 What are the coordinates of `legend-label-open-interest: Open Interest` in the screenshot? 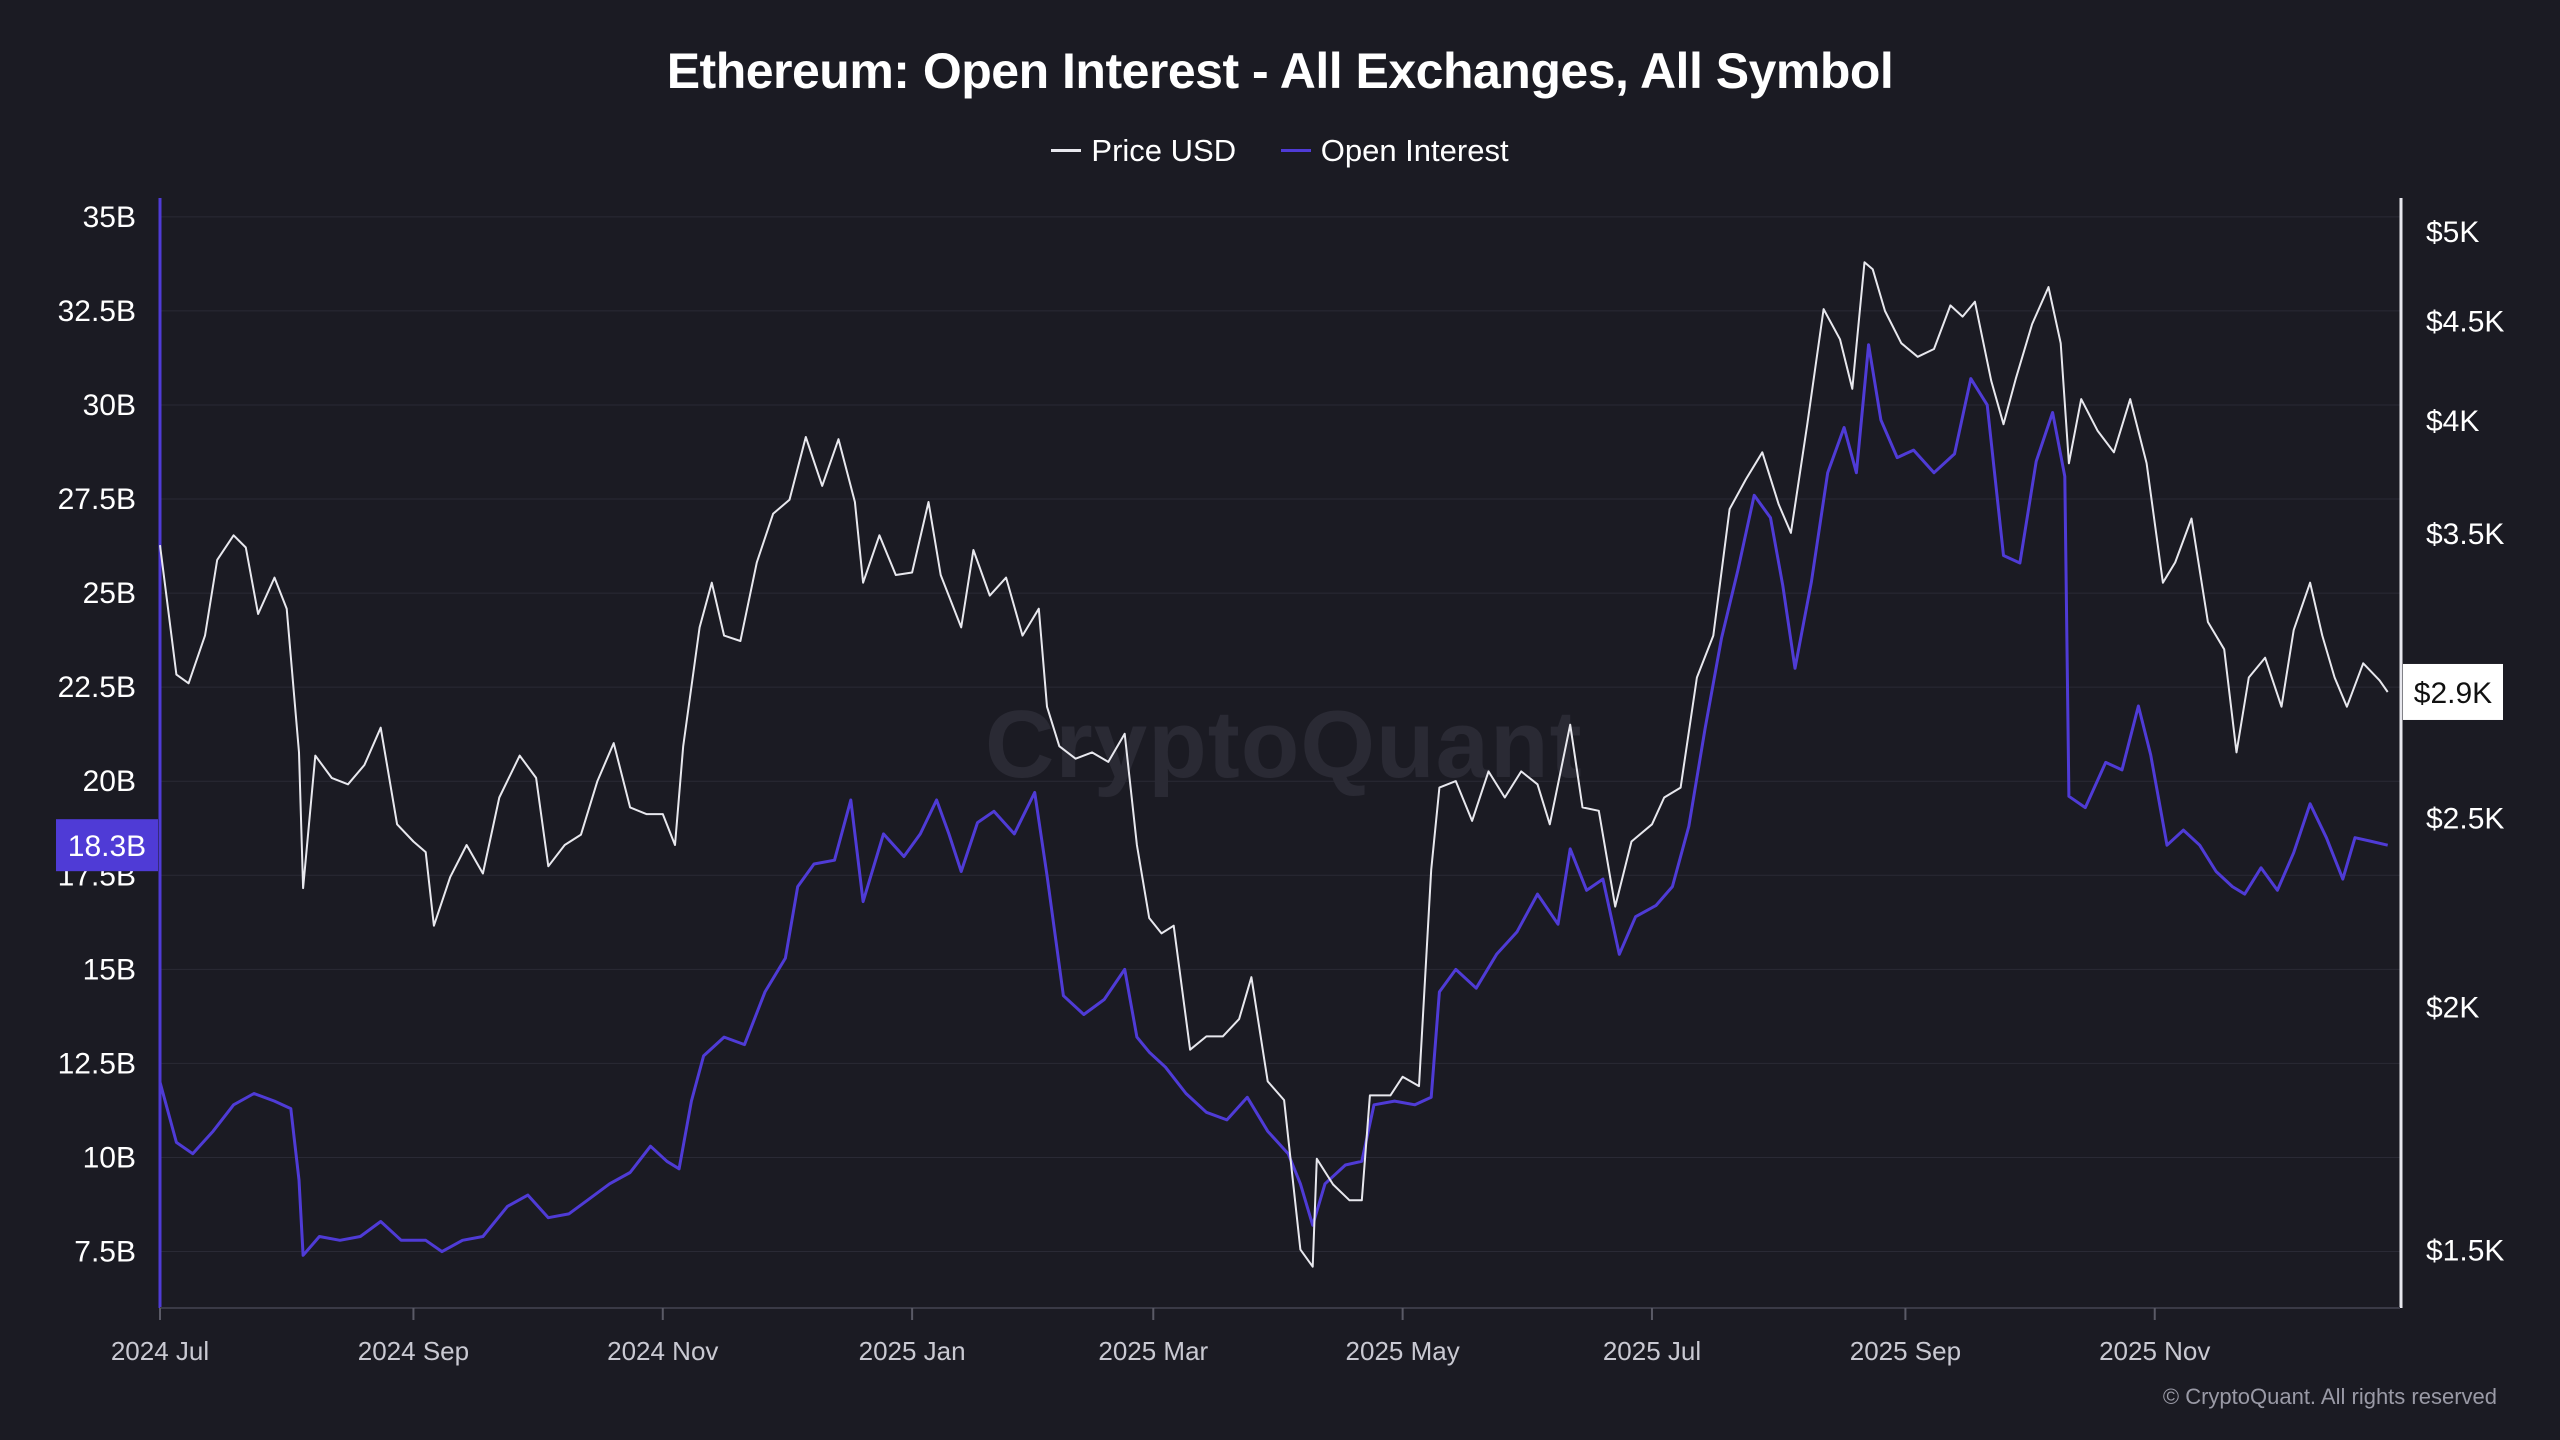 It's located at (1414, 150).